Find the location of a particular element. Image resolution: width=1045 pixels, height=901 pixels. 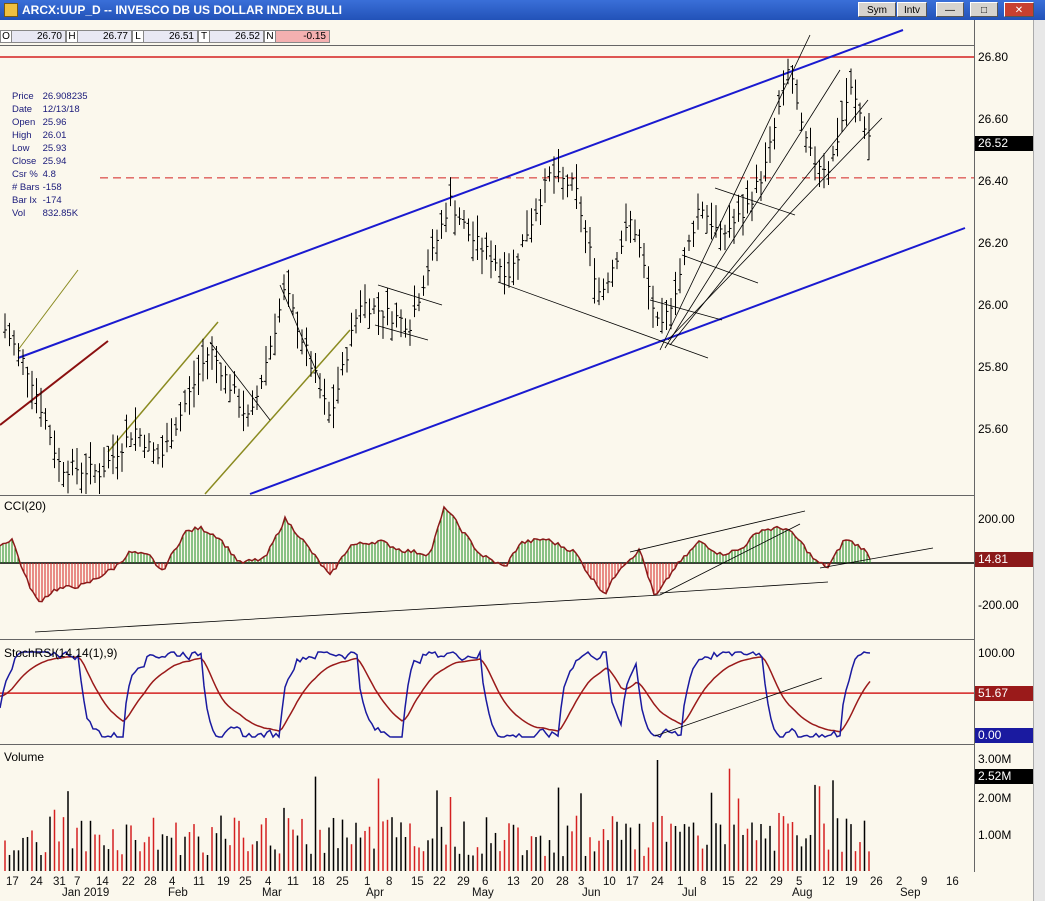

cci-line is located at coordinates (435, 554).